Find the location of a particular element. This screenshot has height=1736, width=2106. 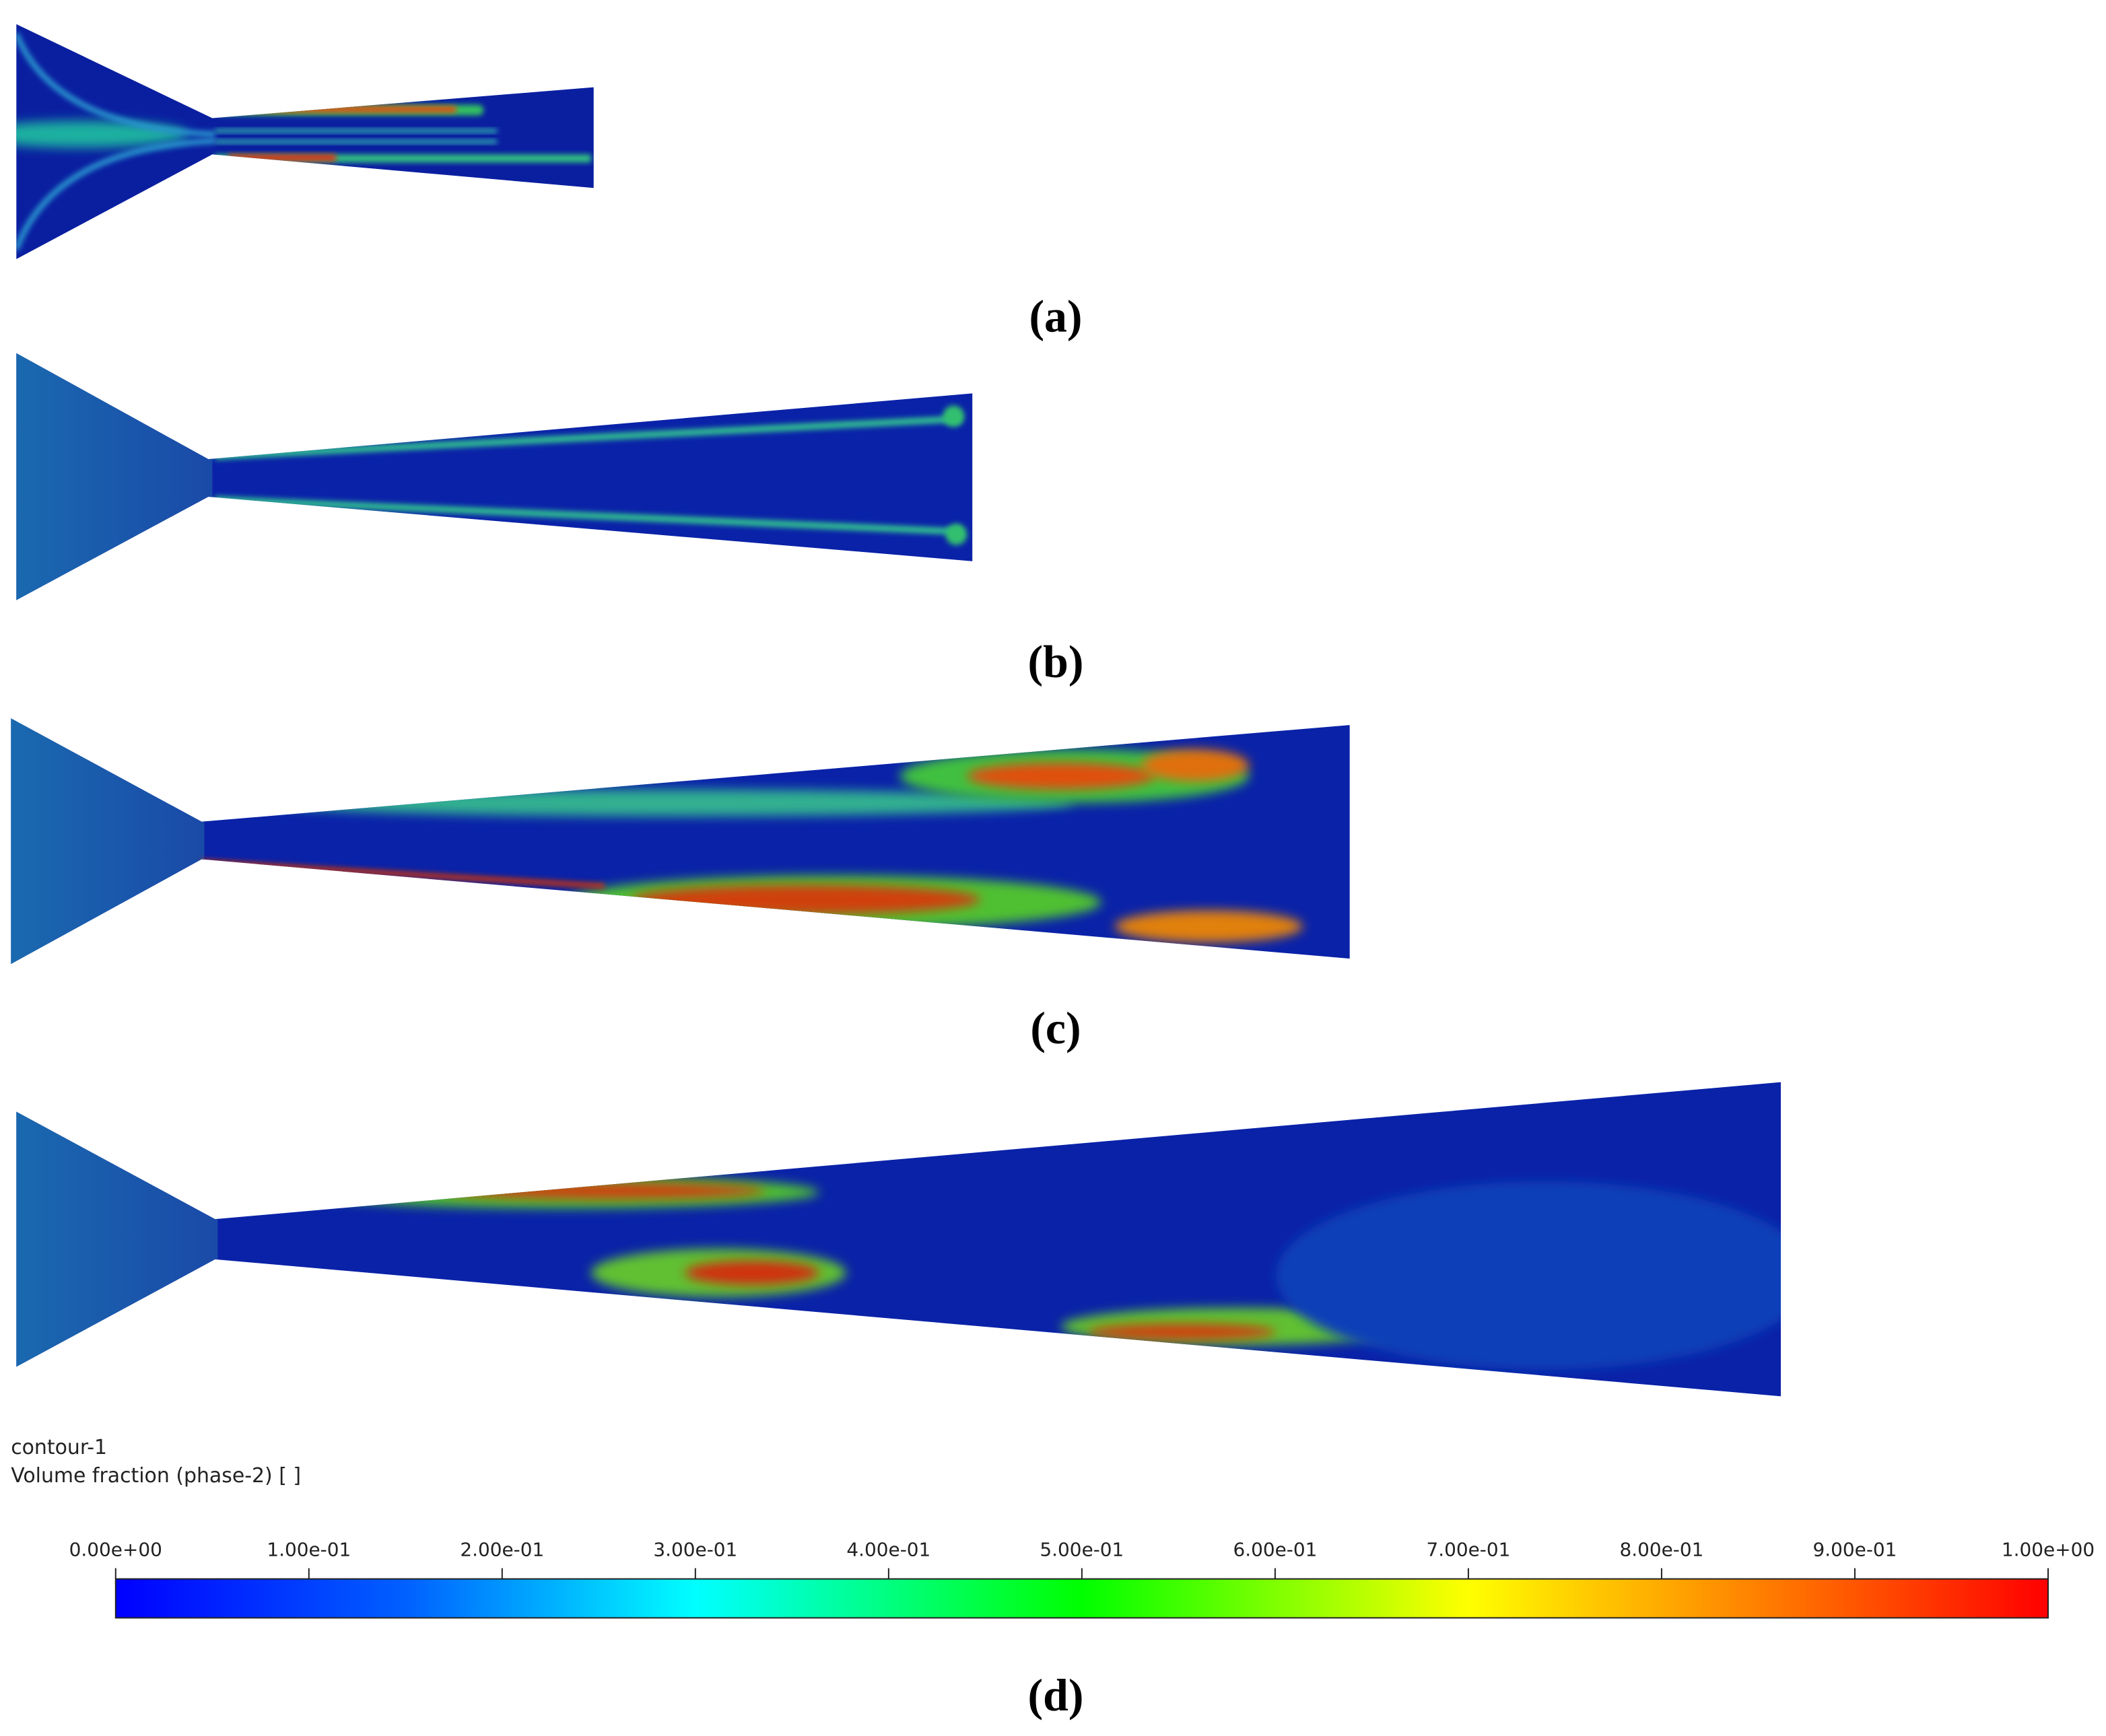

colorbar-tick-label: 2.00e-01 is located at coordinates (502, 1550).